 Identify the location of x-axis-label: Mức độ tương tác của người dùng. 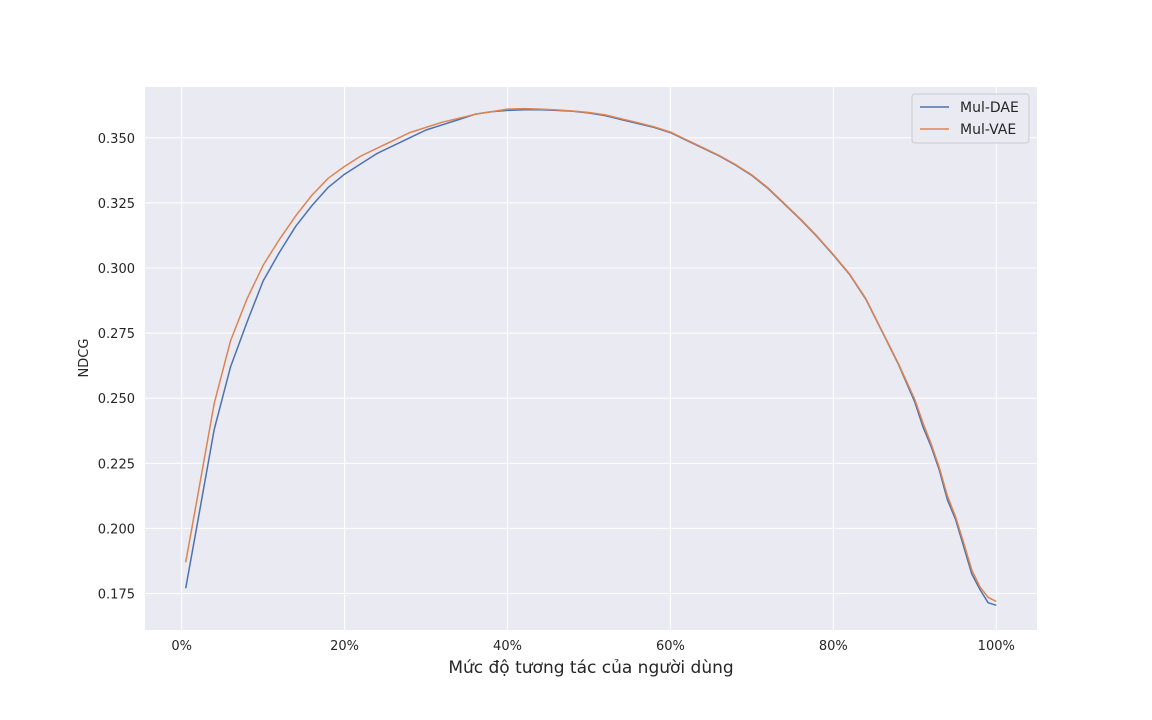
(590, 668).